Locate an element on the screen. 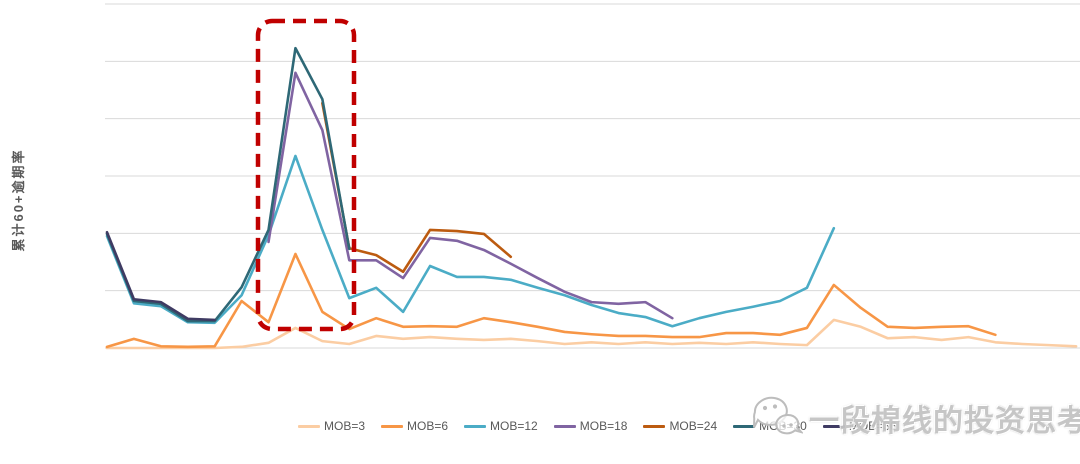 The height and width of the screenshot is (464, 1080). legend-item-MOB-18: MOB=18 is located at coordinates (590, 426).